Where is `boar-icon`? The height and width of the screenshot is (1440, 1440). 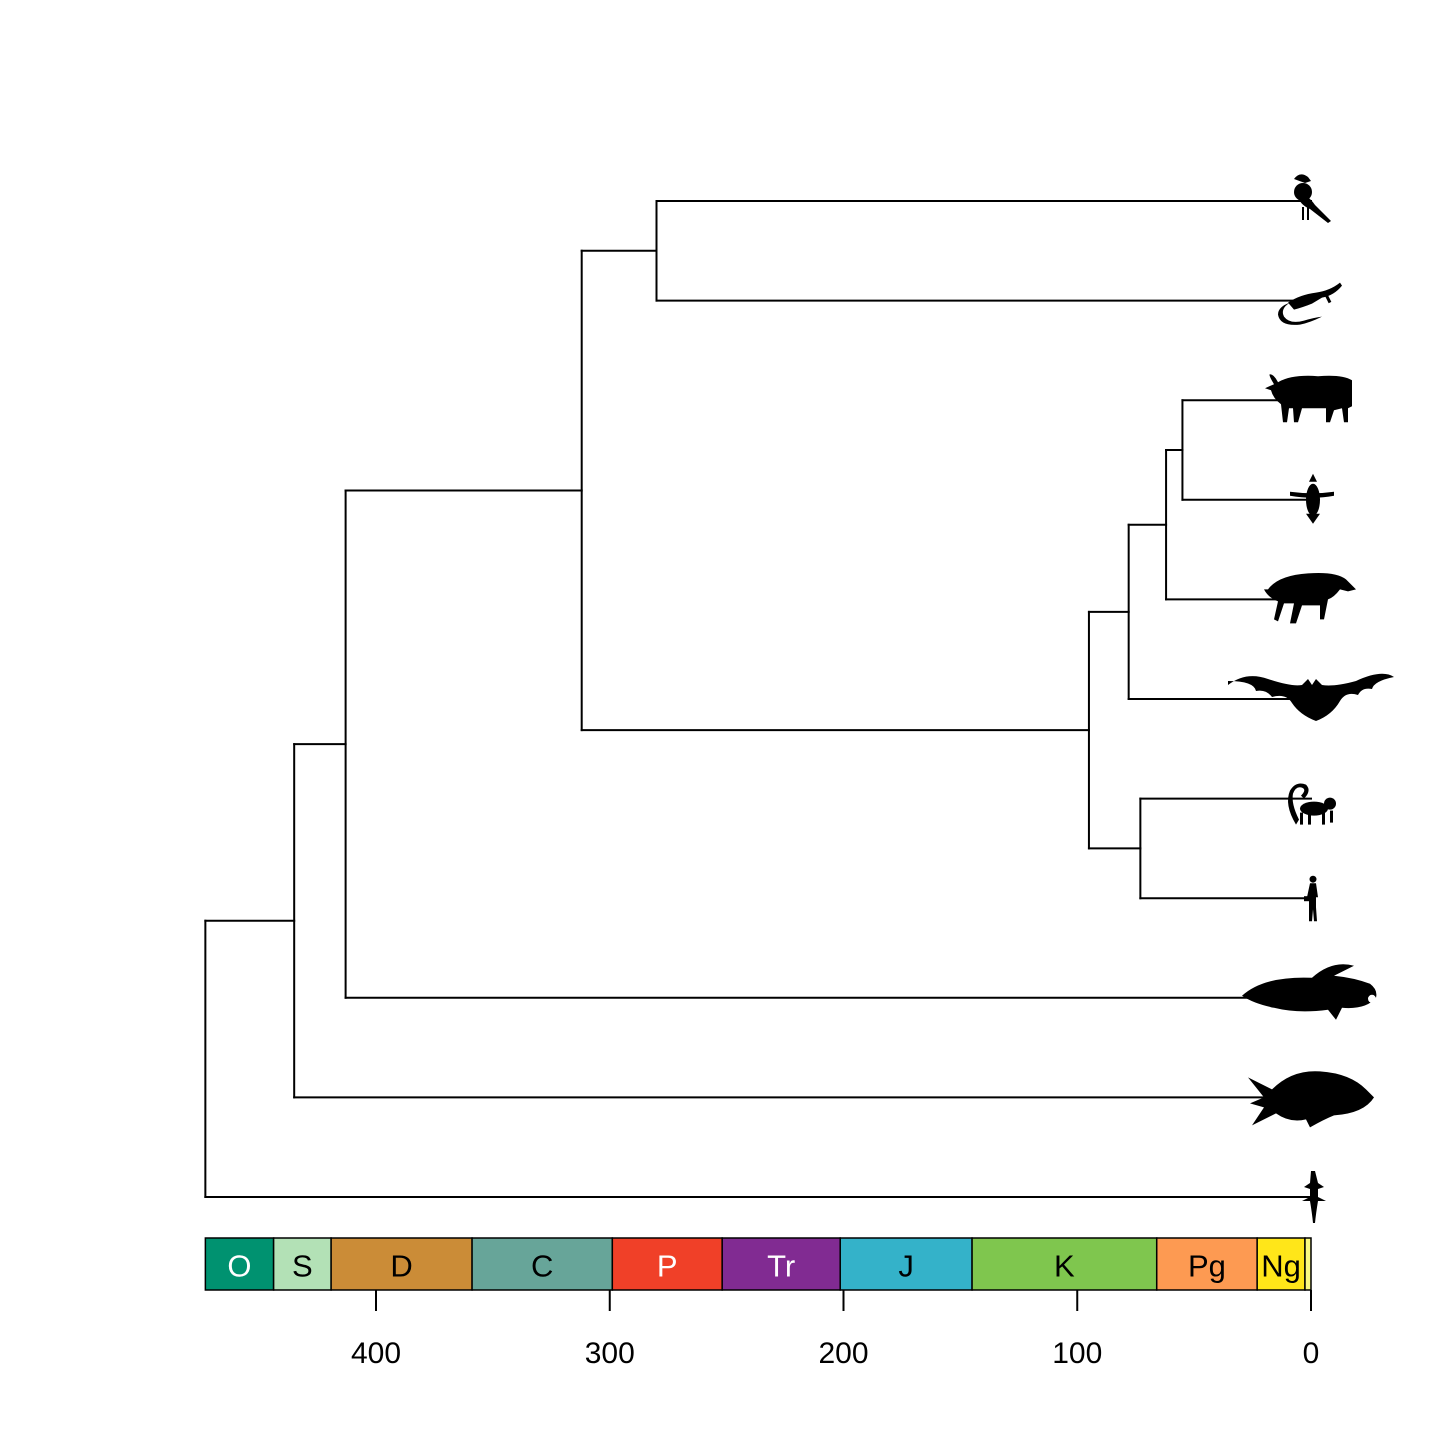
boar-icon is located at coordinates (1310, 598).